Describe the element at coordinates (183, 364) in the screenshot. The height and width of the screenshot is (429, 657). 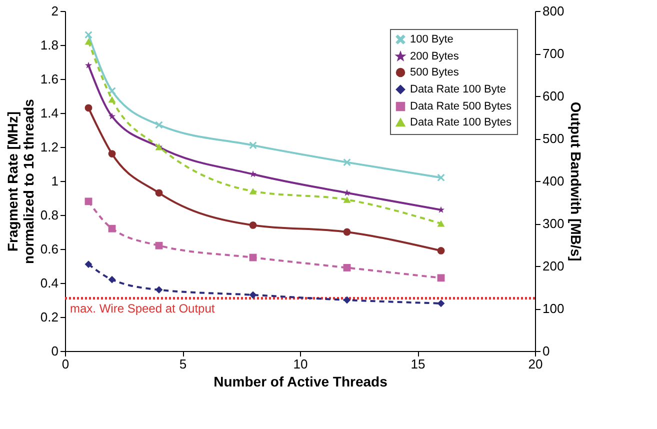
I see `x-tick-label: 5` at that location.